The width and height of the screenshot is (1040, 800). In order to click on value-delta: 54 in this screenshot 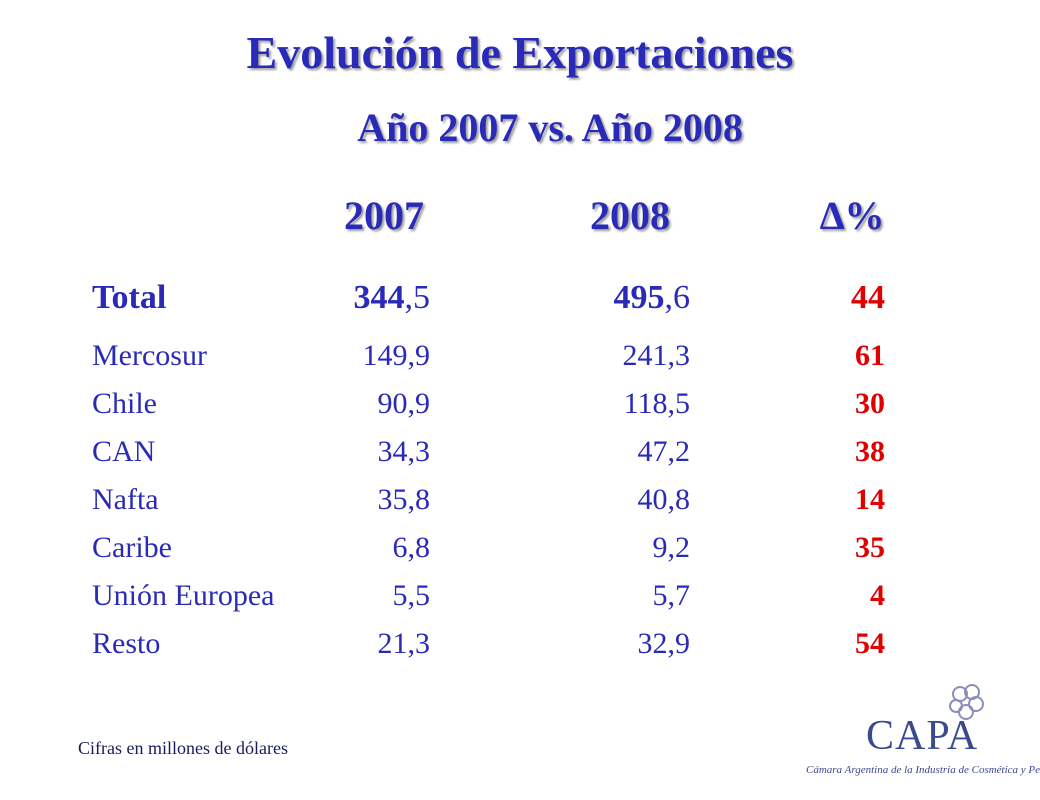, I will do `click(870, 643)`.